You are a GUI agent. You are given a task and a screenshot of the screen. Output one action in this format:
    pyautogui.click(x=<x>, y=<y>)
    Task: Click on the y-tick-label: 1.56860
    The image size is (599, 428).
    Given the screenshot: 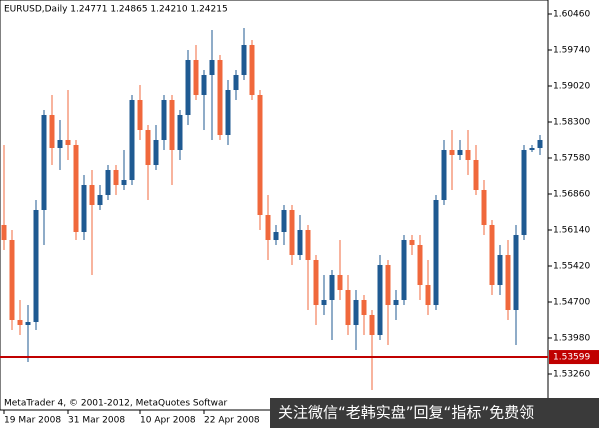 What is the action you would take?
    pyautogui.click(x=571, y=195)
    